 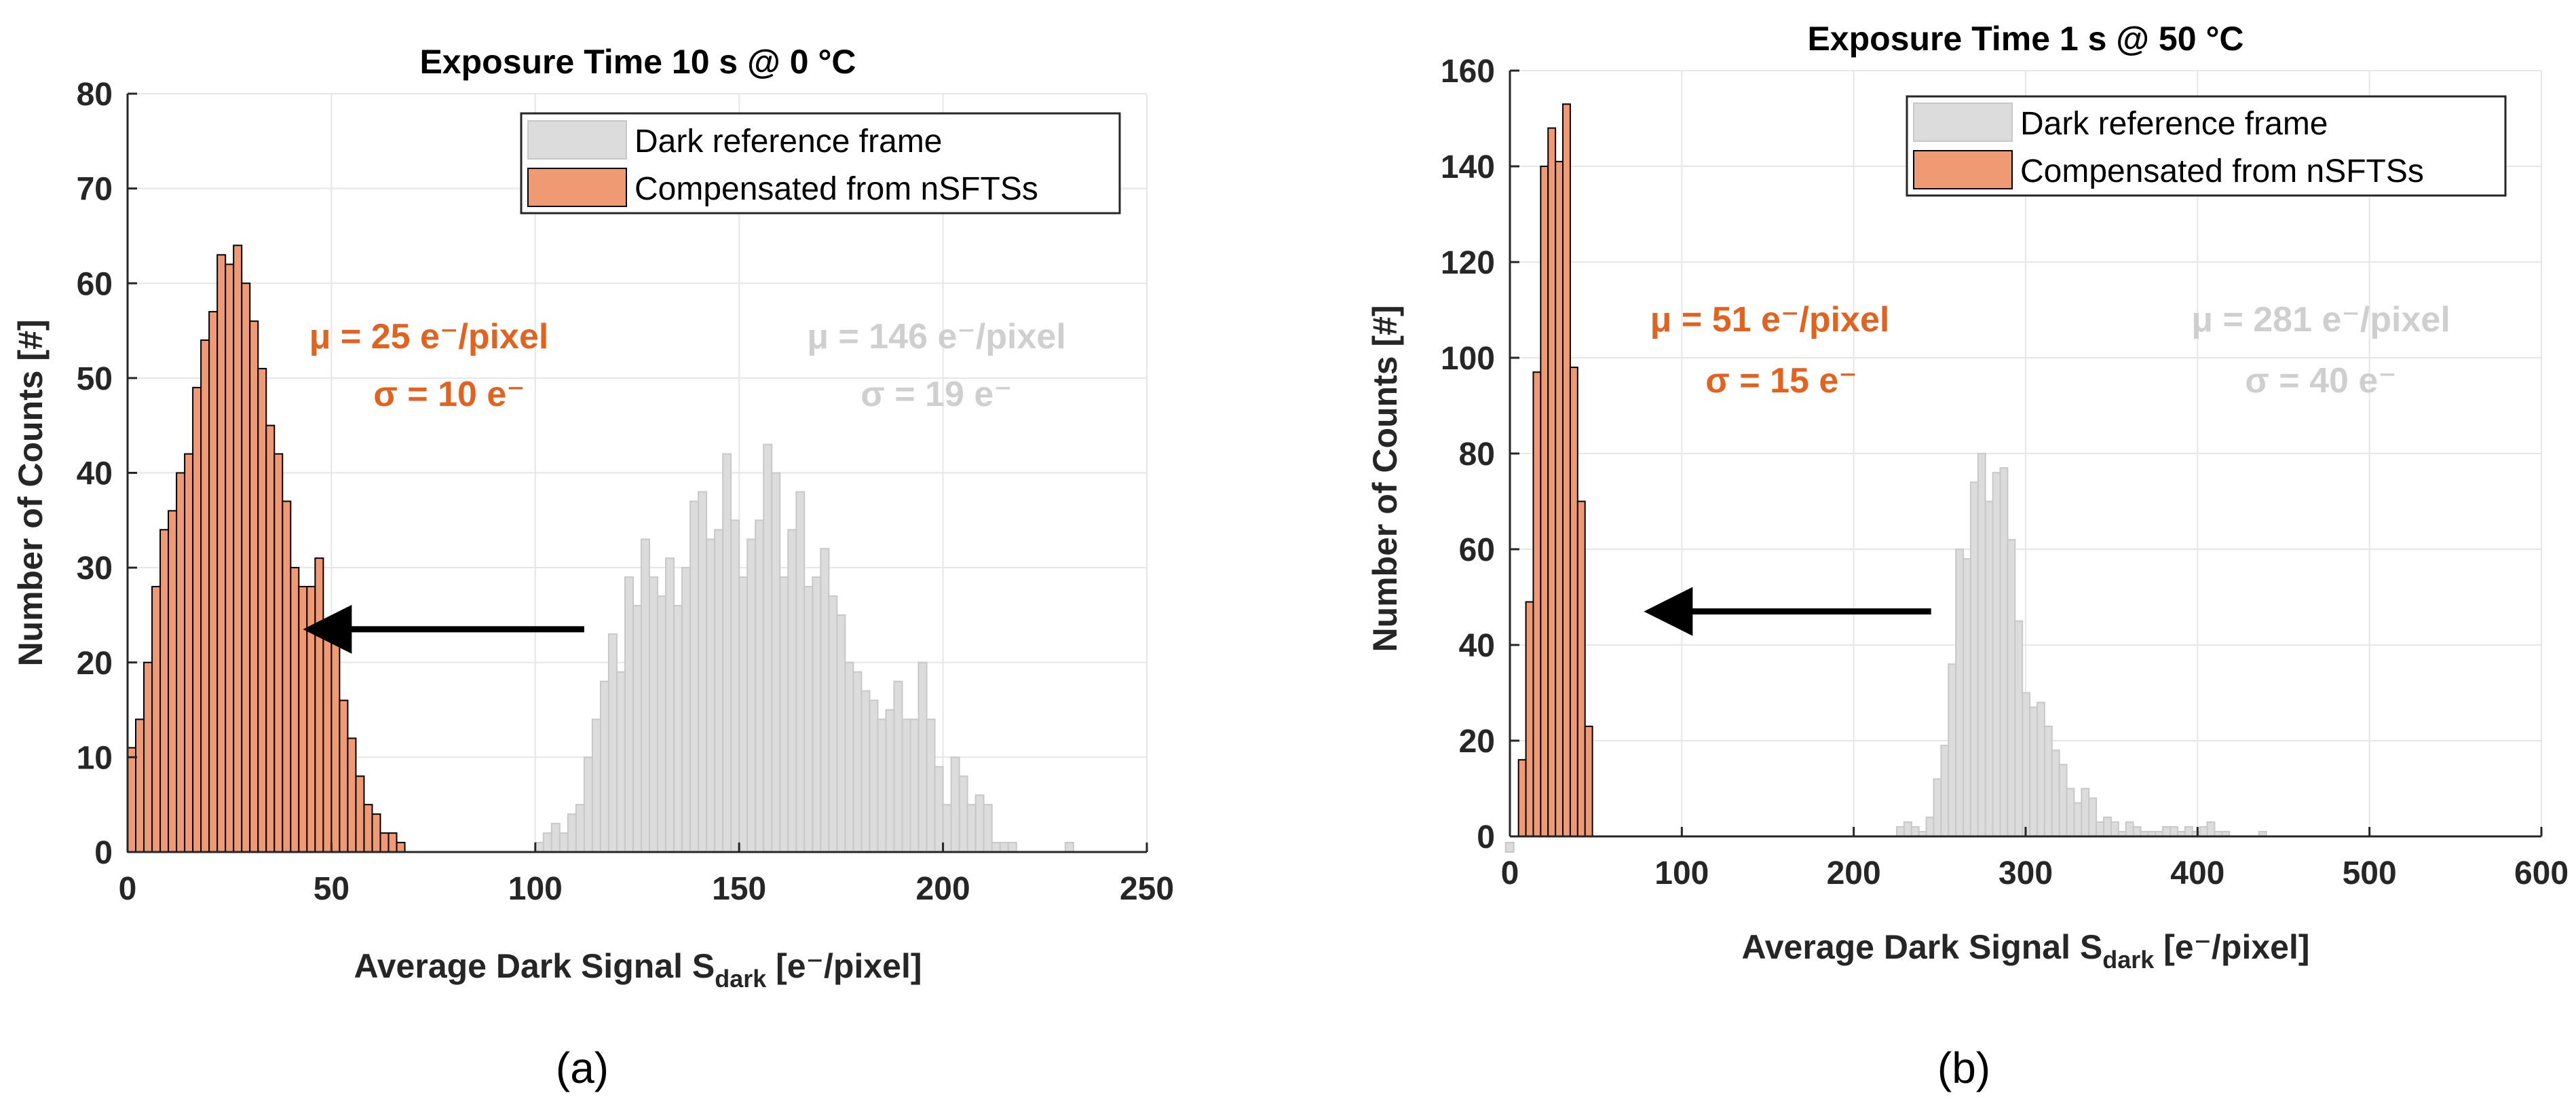 What do you see at coordinates (788, 142) in the screenshot?
I see `panel-a-legend-label-dark: Dark reference frame` at bounding box center [788, 142].